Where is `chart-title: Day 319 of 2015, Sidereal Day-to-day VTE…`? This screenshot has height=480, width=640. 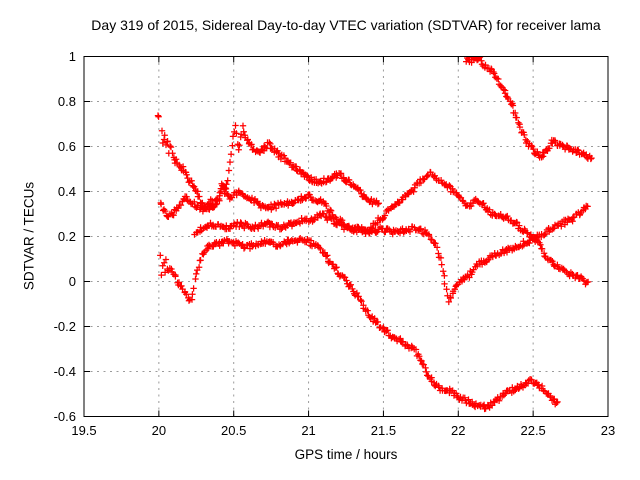
chart-title: Day 319 of 2015, Sidereal Day-to-day VTE… is located at coordinates (346, 25).